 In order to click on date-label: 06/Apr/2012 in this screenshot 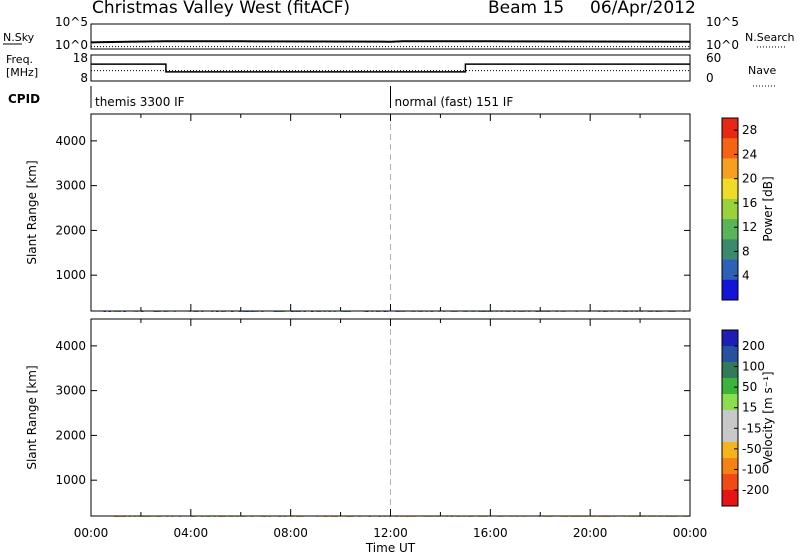, I will do `click(643, 9)`.